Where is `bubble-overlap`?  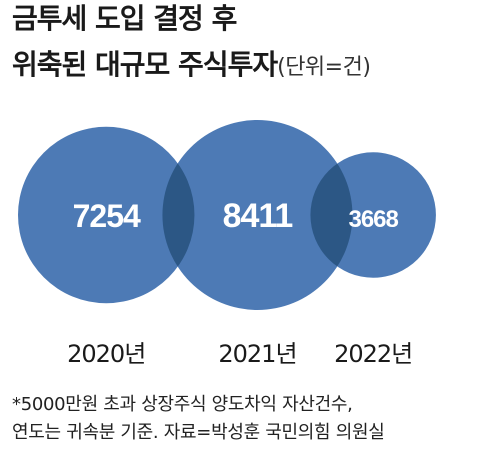 bubble-overlap is located at coordinates (331, 215).